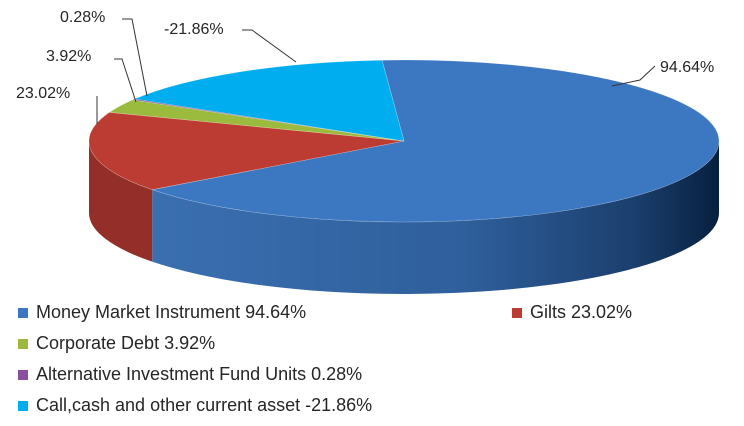 The image size is (744, 426). What do you see at coordinates (82, 17) in the screenshot?
I see `data-label-alternative-investment-fund-units: 0.28%` at bounding box center [82, 17].